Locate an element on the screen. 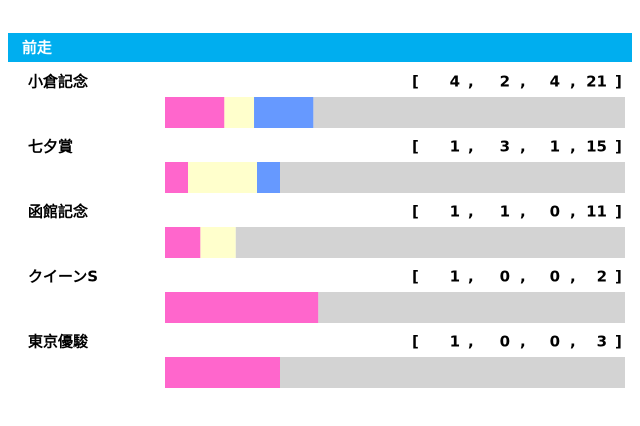 The height and width of the screenshot is (426, 640). row-label: 小倉記念 is located at coordinates (58, 82).